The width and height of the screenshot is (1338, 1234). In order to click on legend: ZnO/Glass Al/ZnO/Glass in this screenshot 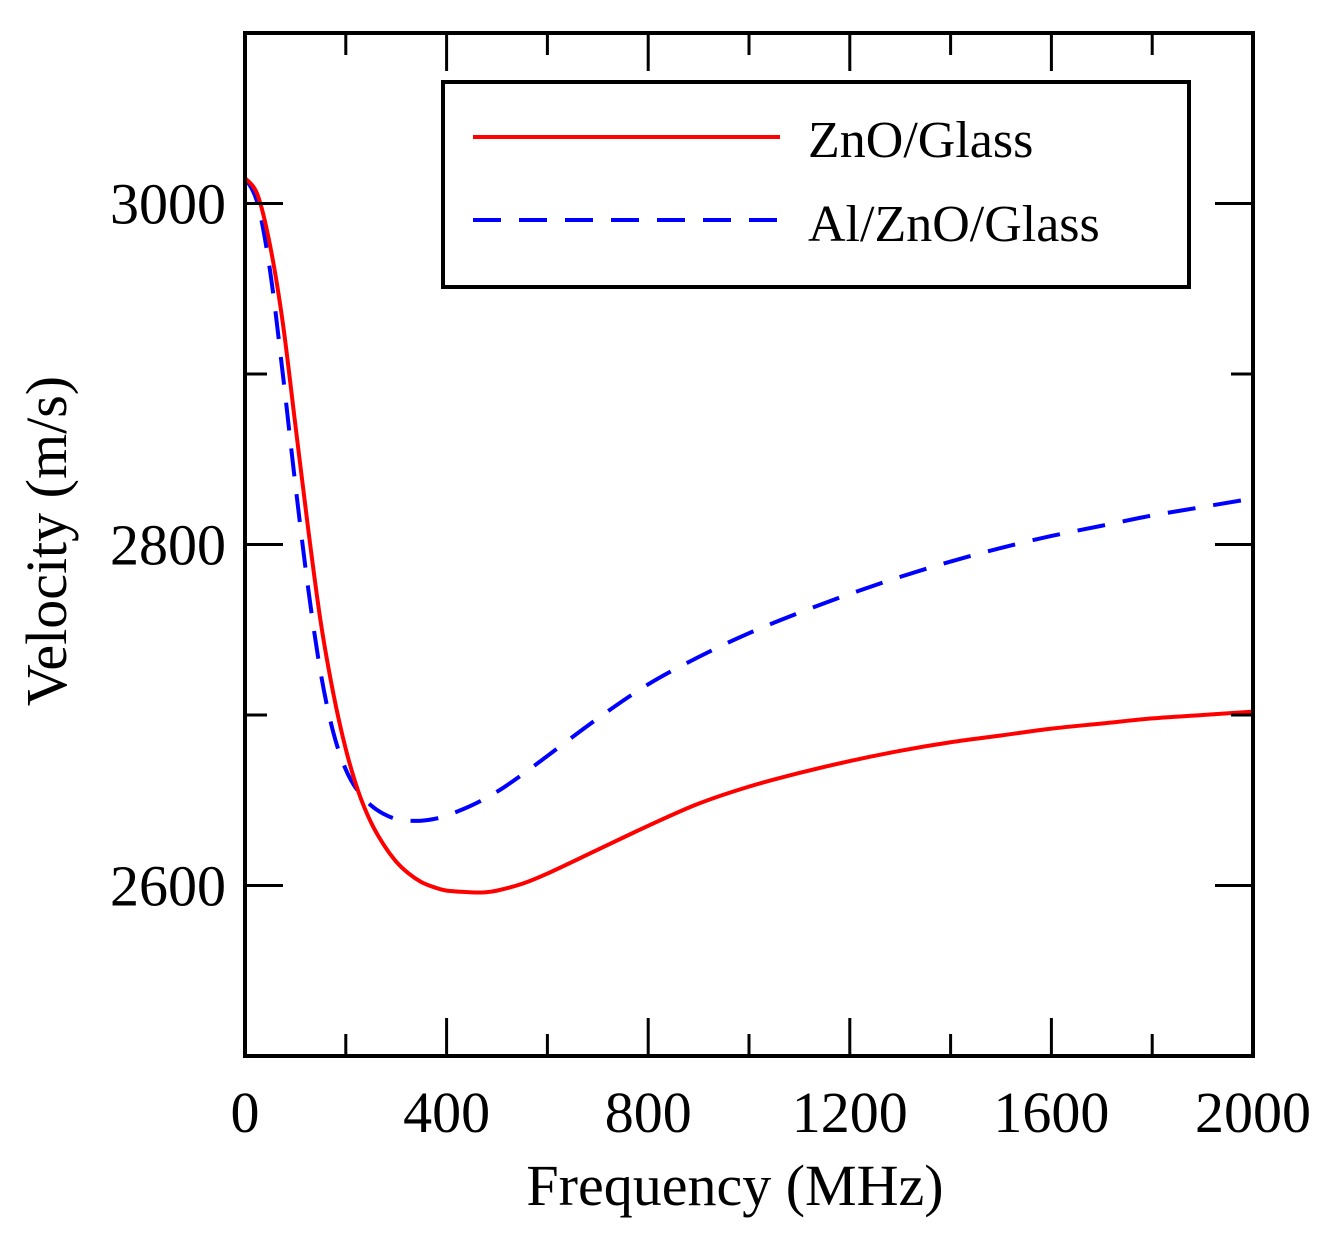, I will do `click(816, 184)`.